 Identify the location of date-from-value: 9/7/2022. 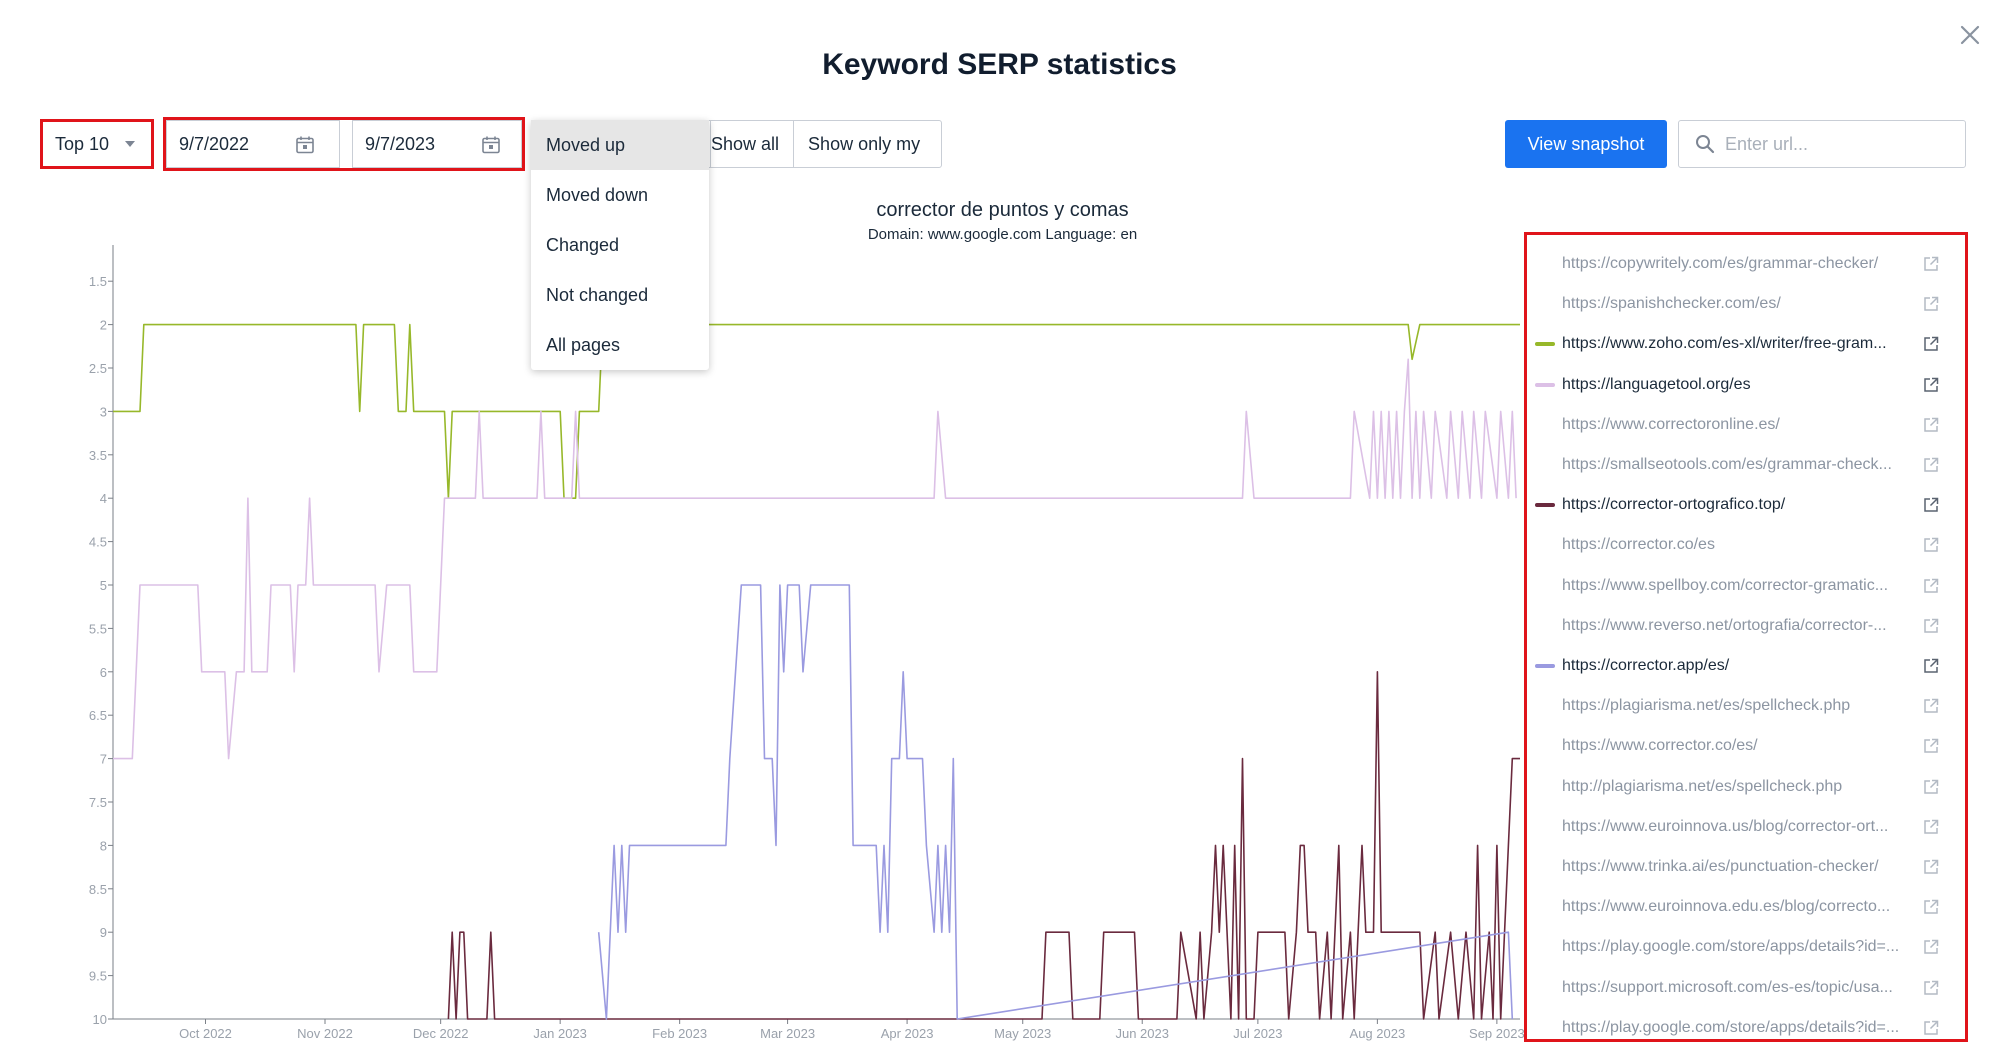
(214, 143).